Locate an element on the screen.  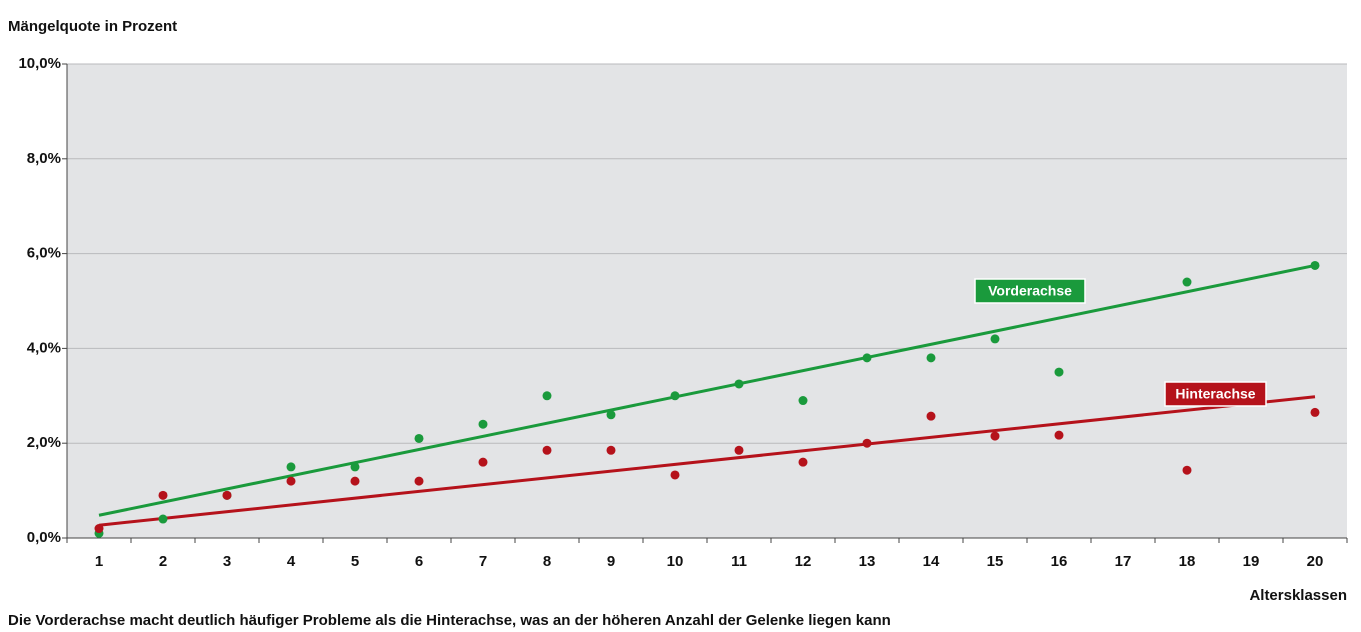
x-axis-label: Altersklassen is located at coordinates (1298, 595).